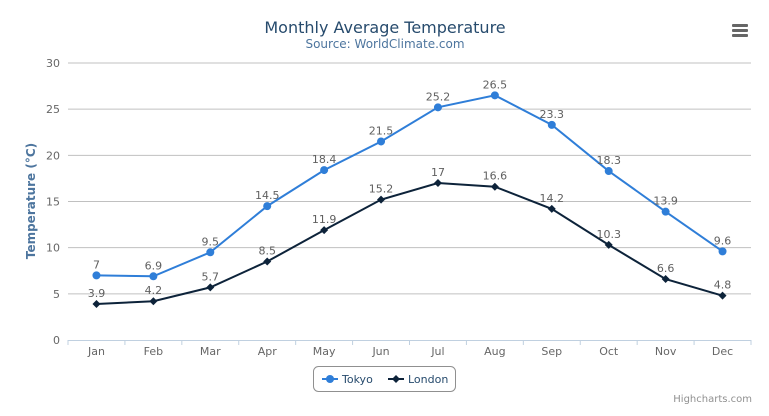  Describe the element at coordinates (97, 293) in the screenshot. I see `data-label: 3.9` at that location.